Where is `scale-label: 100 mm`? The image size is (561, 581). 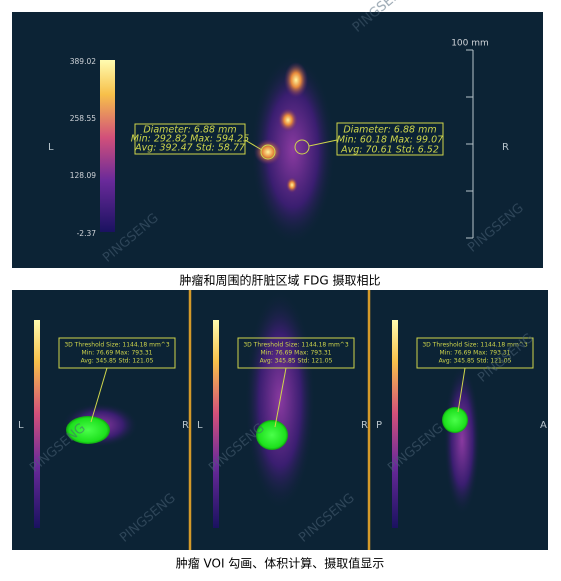 scale-label: 100 mm is located at coordinates (470, 44).